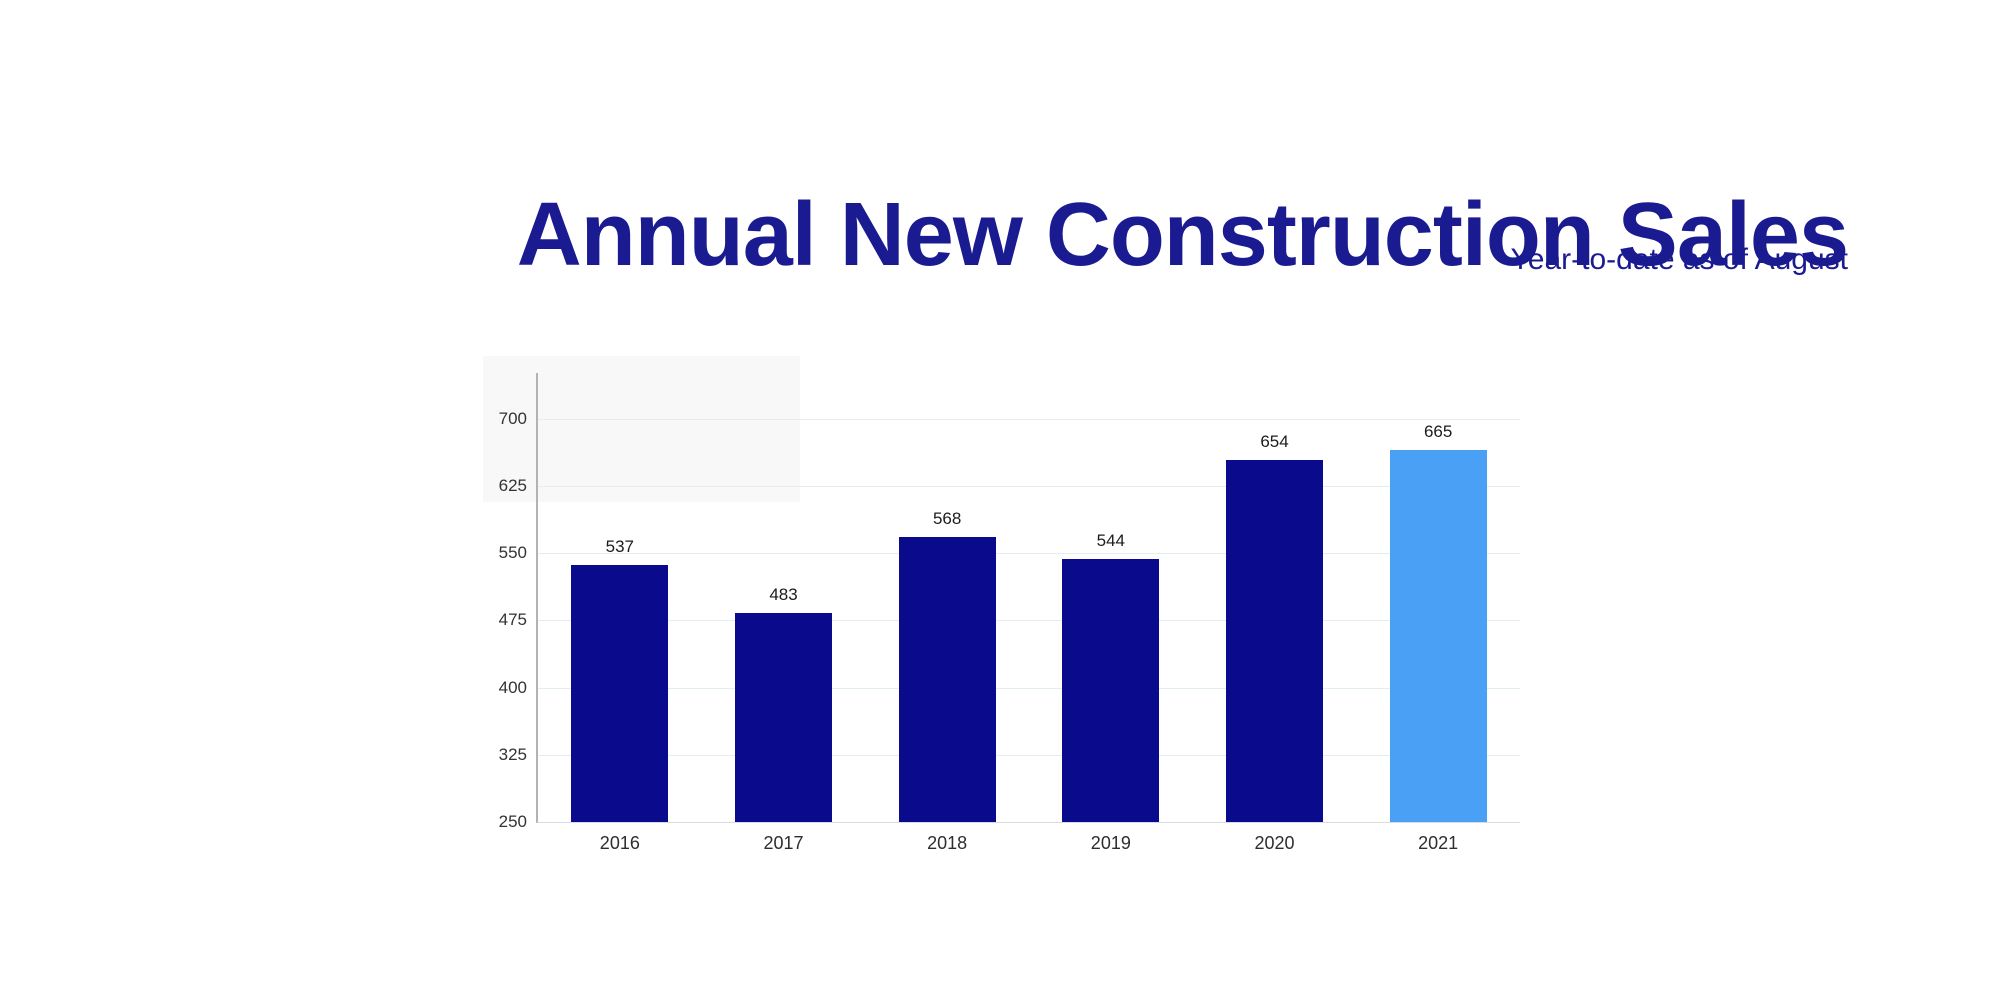  Describe the element at coordinates (512, 553) in the screenshot. I see `y-tick-label: 550` at that location.